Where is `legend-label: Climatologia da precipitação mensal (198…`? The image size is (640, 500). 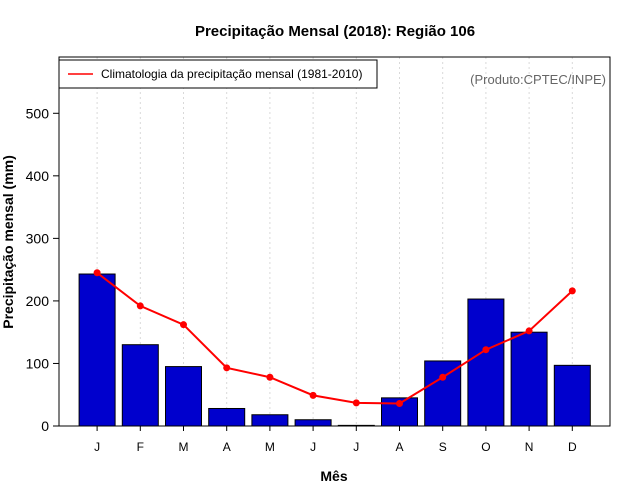
legend-label: Climatologia da precipitação mensal (198… is located at coordinates (231, 74).